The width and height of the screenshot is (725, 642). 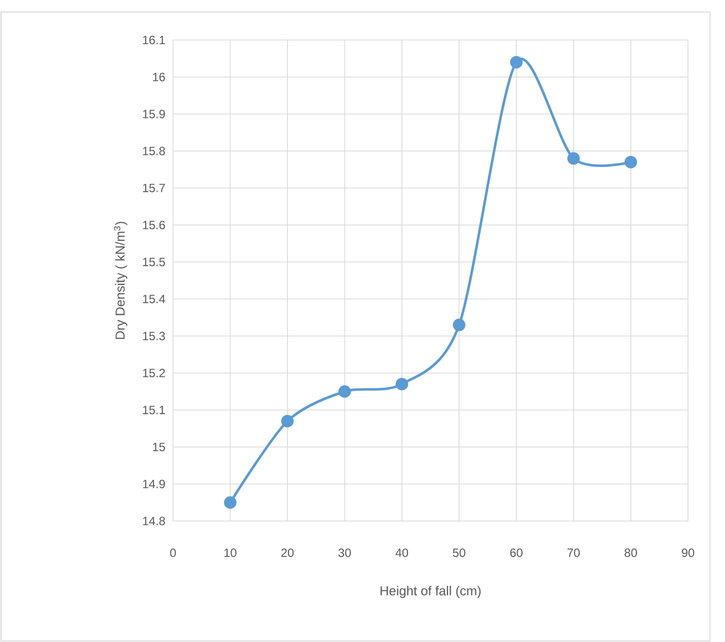 I want to click on y-tick-label: 15.3, so click(x=154, y=336).